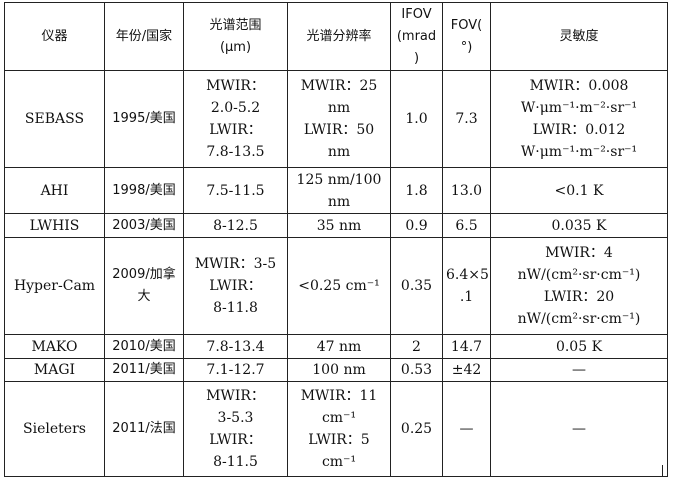 Image resolution: width=674 pixels, height=479 pixels. I want to click on header-spectral-range: 光谱范围 (μm), so click(235, 36).